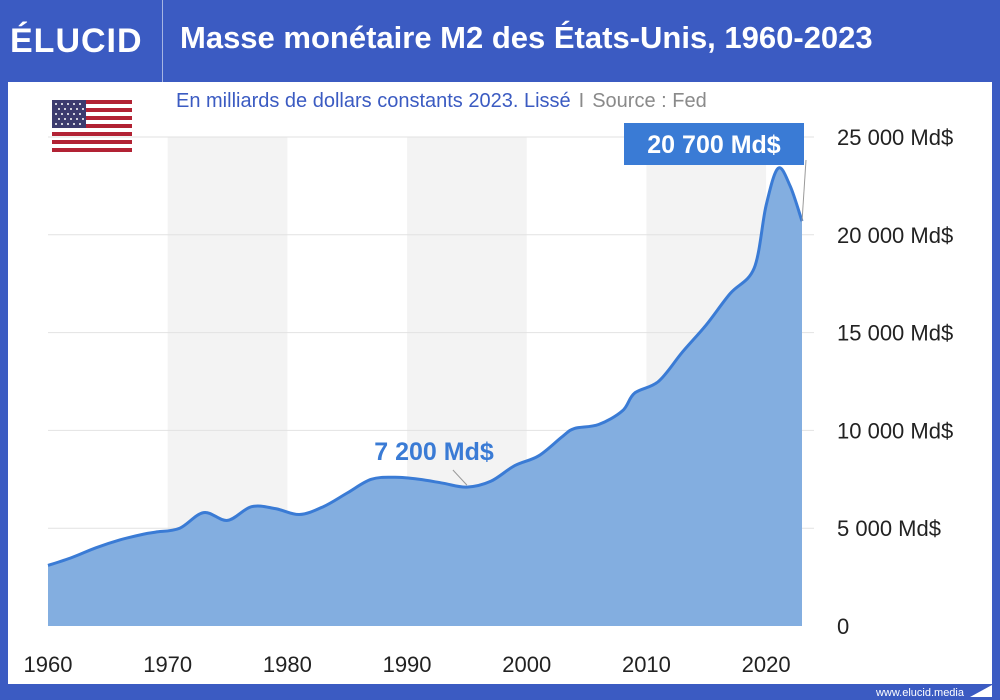 Image resolution: width=1000 pixels, height=700 pixels. I want to click on x-tick-label: 1960, so click(48, 664).